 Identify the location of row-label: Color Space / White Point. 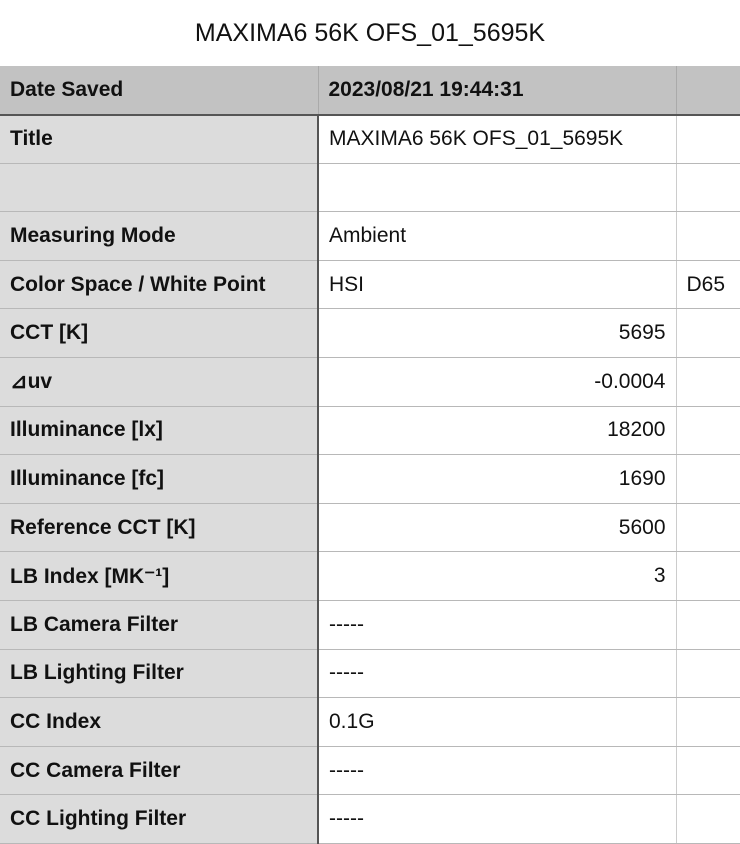
(159, 285).